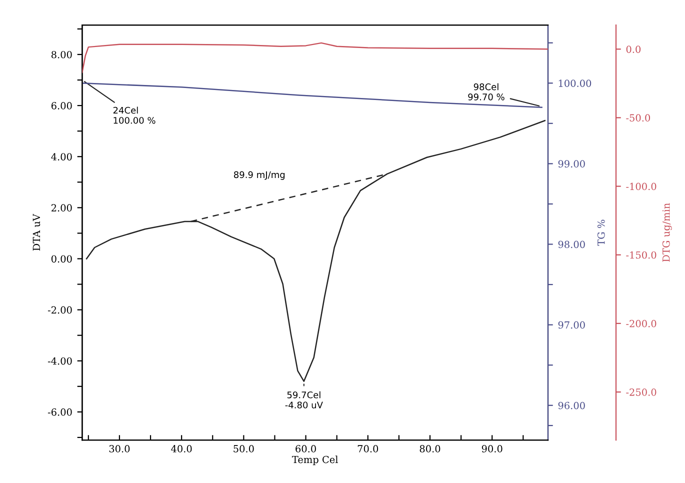  Describe the element at coordinates (60, 412) in the screenshot. I see `y-tick-label: -6.00` at that location.